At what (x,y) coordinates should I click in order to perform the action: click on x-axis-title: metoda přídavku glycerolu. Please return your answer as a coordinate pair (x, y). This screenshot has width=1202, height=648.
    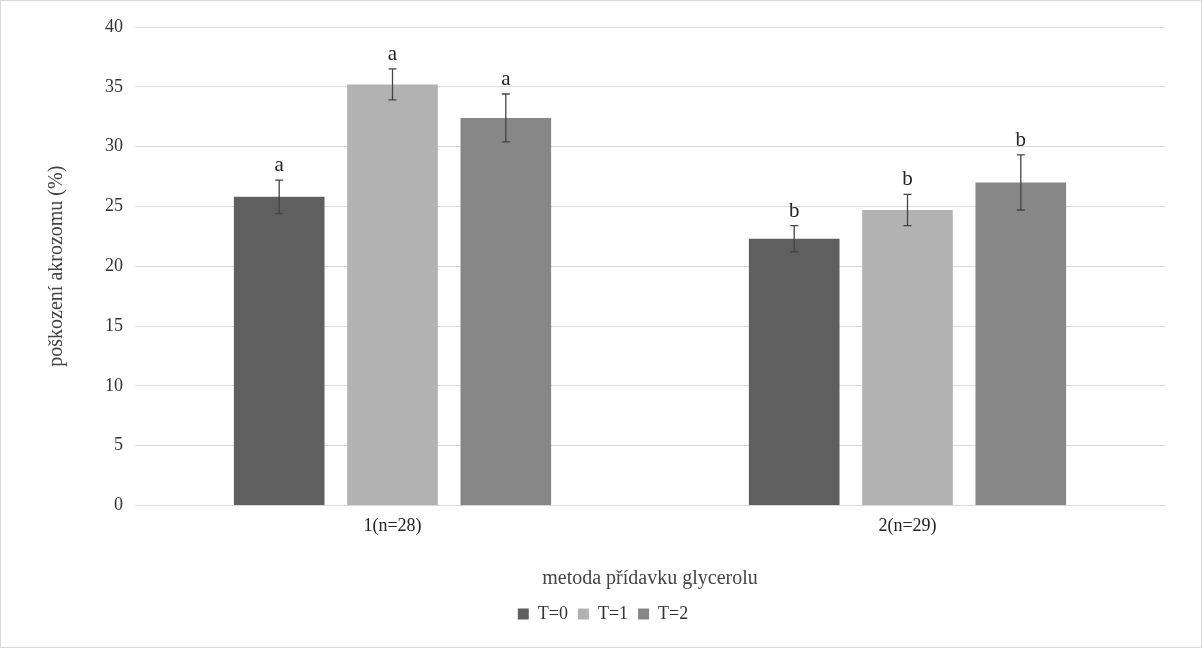
    Looking at the image, I should click on (650, 578).